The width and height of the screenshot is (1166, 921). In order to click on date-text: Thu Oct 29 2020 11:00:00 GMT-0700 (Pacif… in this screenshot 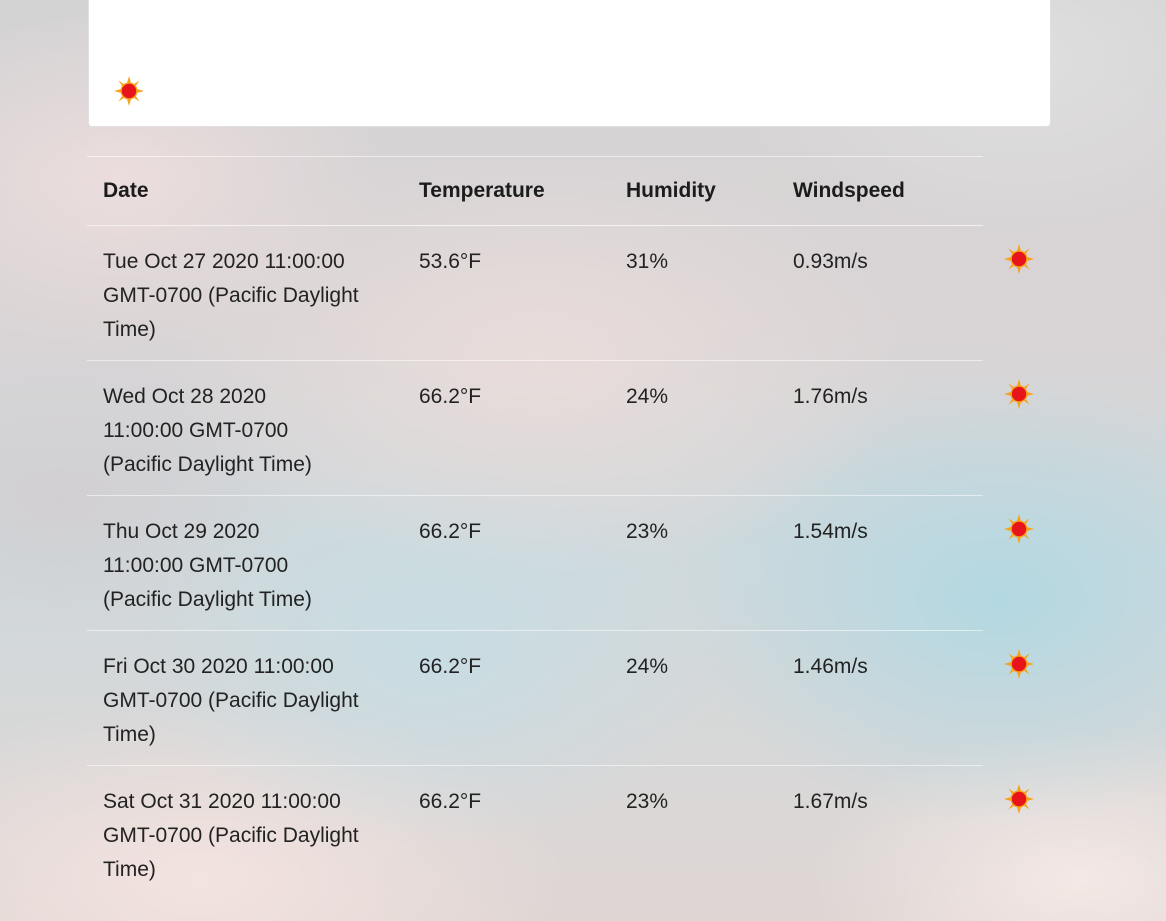, I will do `click(207, 565)`.